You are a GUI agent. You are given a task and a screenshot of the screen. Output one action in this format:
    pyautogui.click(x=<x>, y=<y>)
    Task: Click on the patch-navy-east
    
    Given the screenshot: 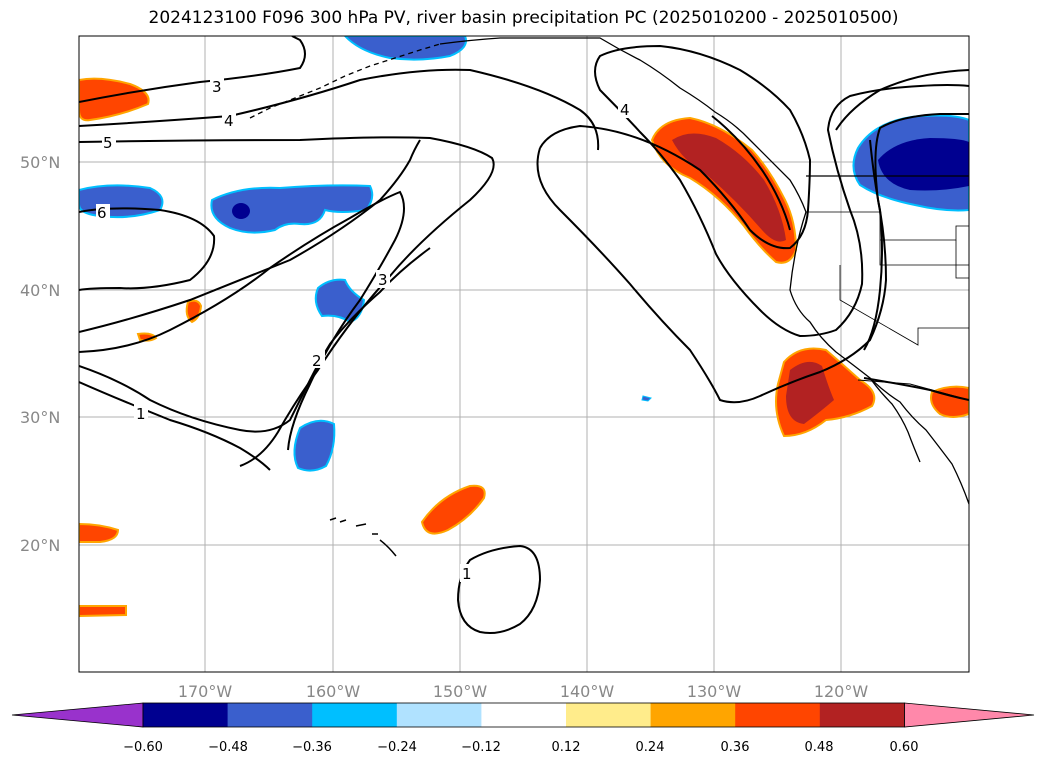 What is the action you would take?
    pyautogui.click(x=923, y=164)
    